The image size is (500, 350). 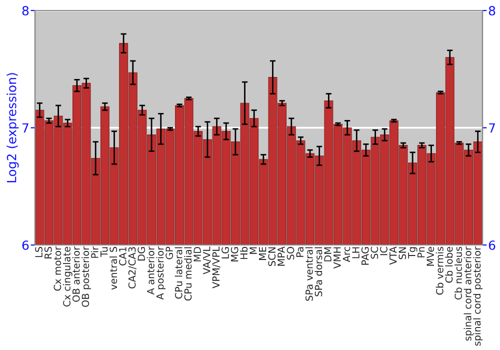 What do you see at coordinates (207, 260) in the screenshot?
I see `x-tick-label: VA/VL` at bounding box center [207, 260].